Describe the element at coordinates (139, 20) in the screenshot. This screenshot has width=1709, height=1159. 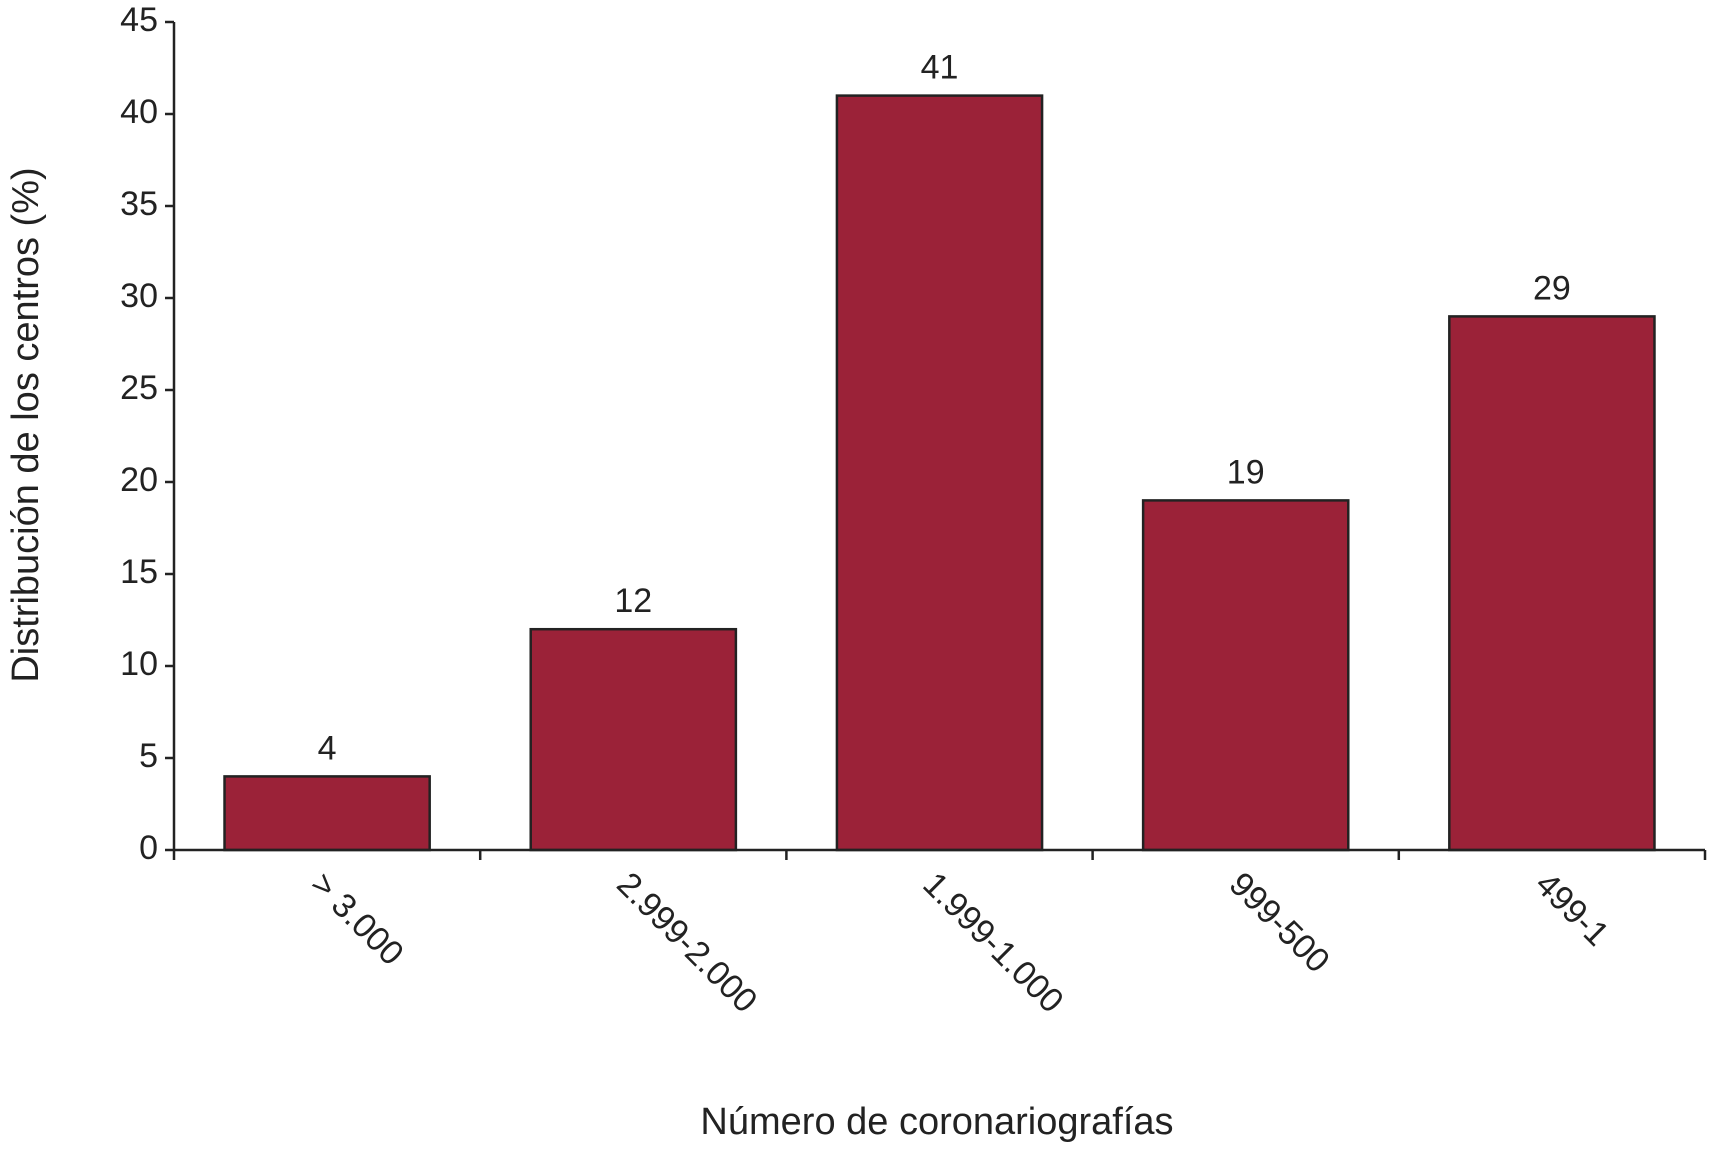
I see `y-tick-label: 45` at that location.